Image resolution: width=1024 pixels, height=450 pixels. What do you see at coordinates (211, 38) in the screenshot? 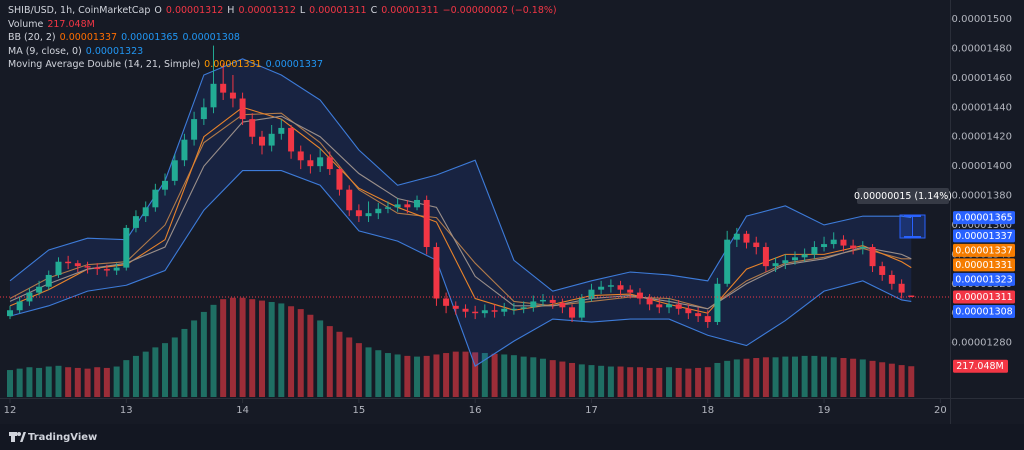
I see `legend-text: 0.00001308` at bounding box center [211, 38].